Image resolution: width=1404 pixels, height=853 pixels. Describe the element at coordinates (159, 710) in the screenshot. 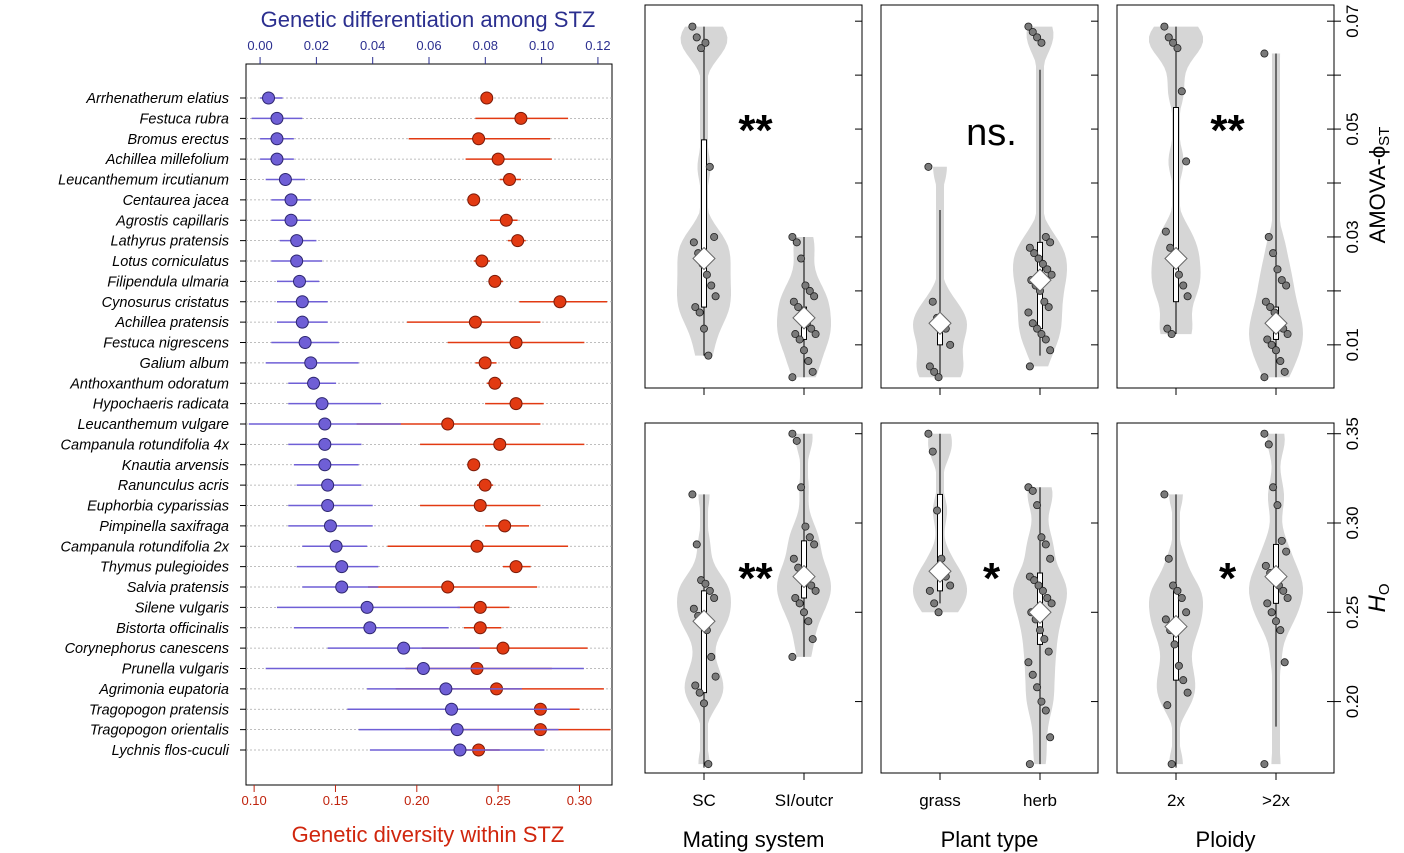

I see `species-label: Tragopogon pratensis` at that location.